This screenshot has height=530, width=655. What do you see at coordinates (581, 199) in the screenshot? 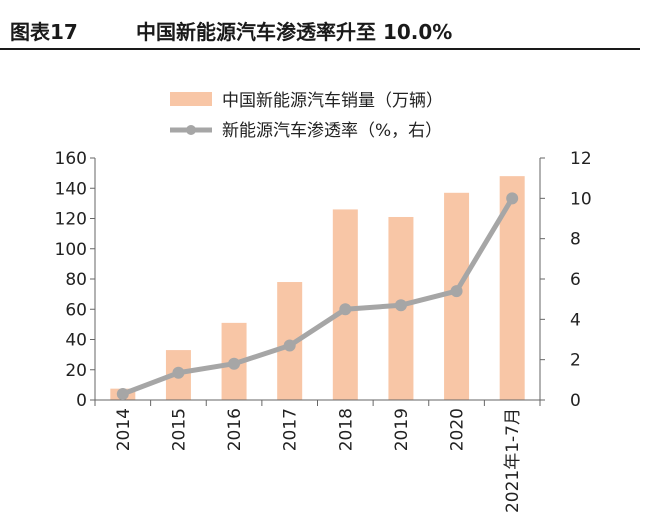
I see `y-right-tick-label: 10` at bounding box center [581, 199].